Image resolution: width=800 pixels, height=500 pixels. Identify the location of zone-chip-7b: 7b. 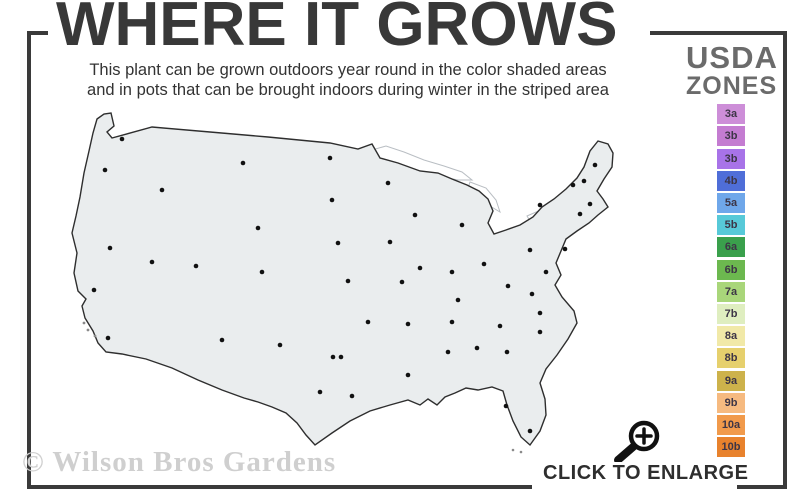
(731, 313).